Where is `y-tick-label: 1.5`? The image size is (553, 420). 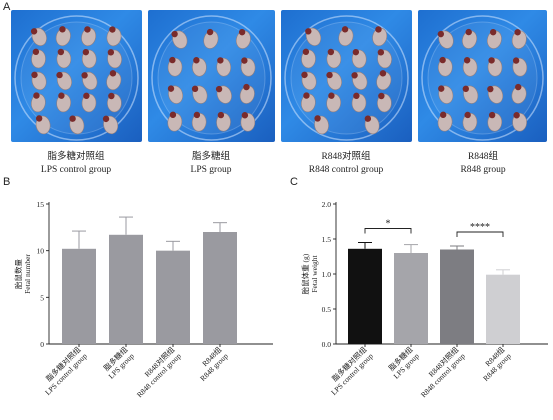
y-tick-label: 1.5 is located at coordinates (327, 239).